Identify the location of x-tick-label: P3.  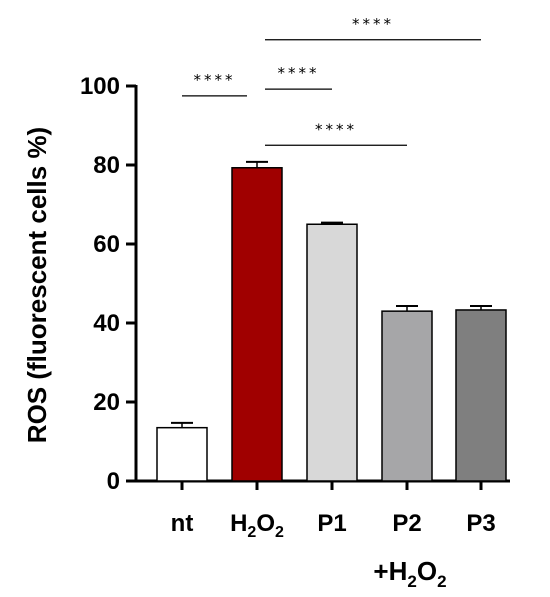
(480, 523).